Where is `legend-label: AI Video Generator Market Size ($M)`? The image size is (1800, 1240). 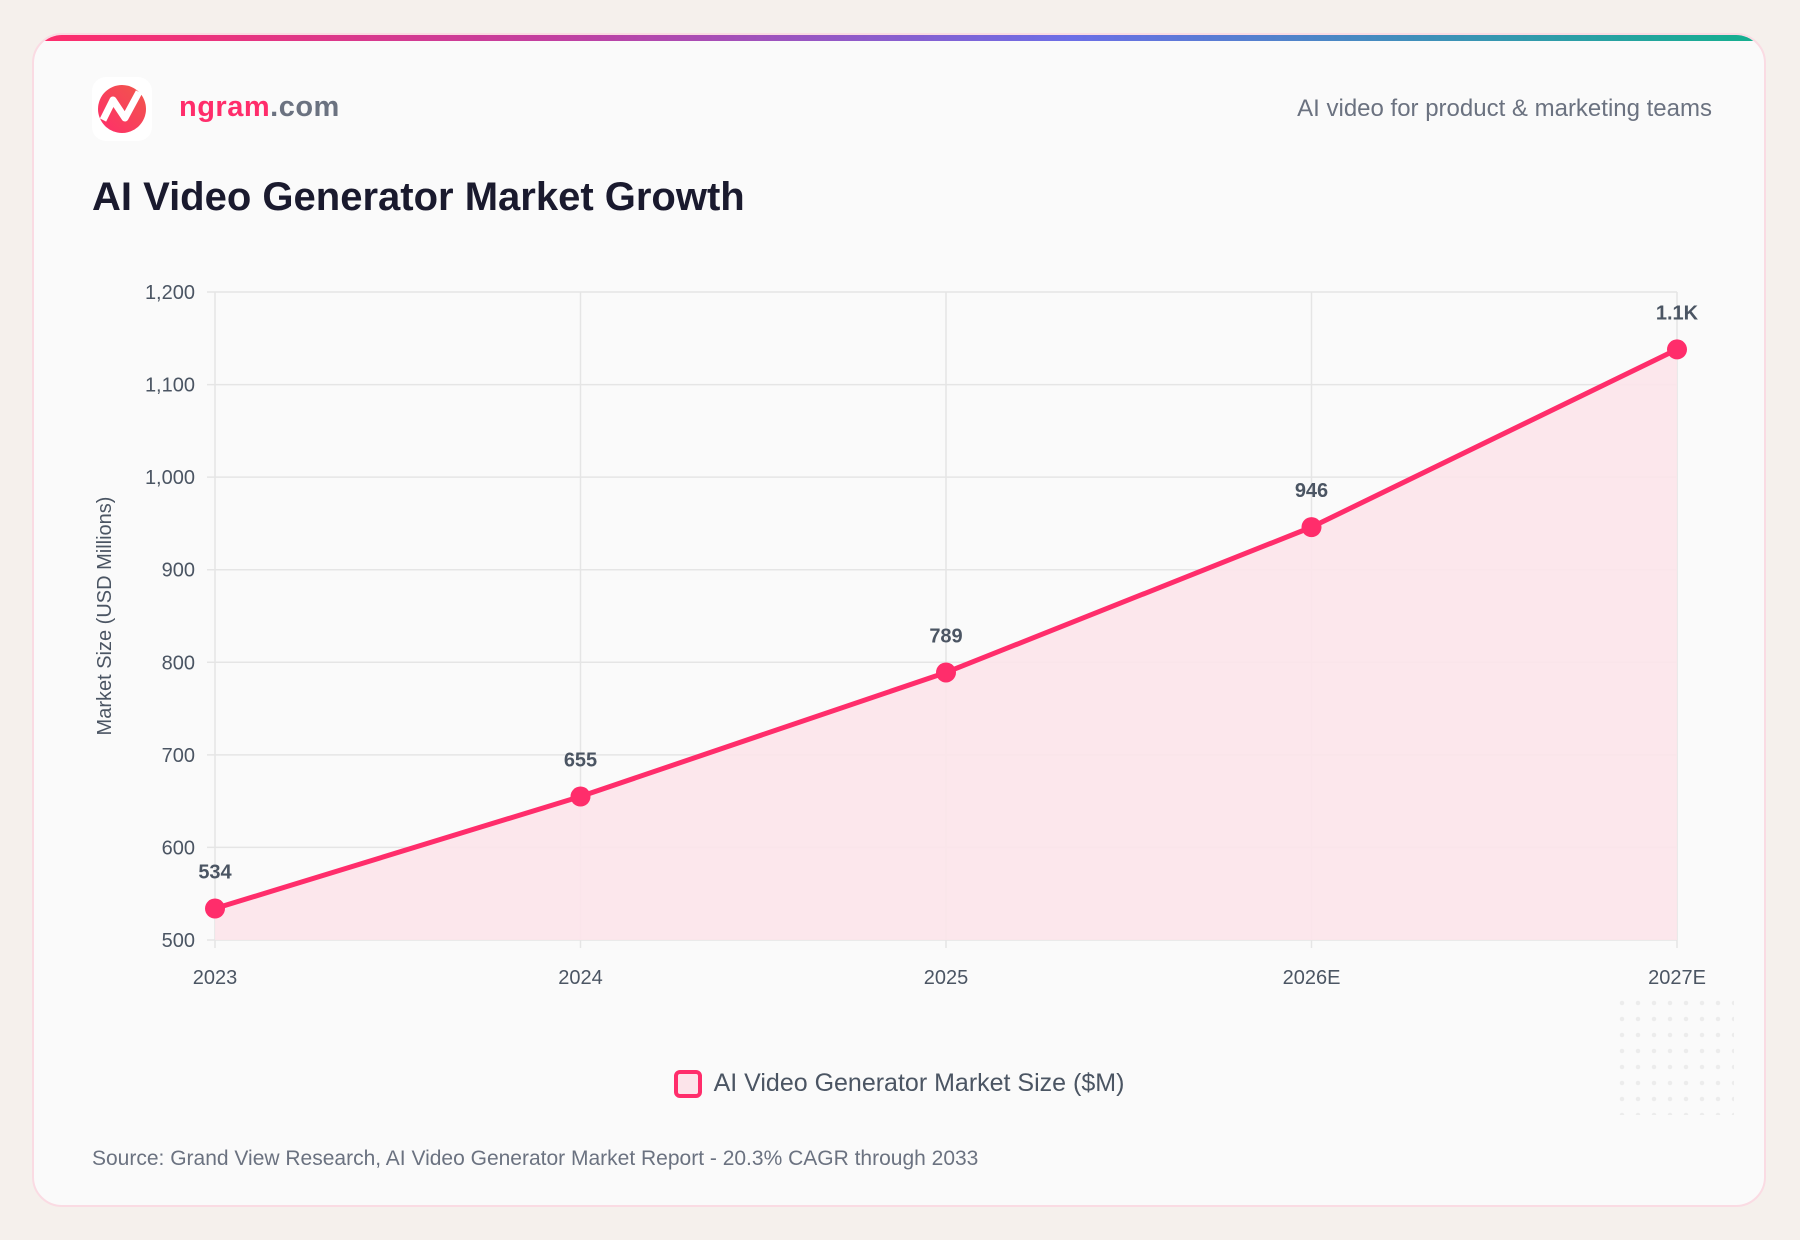 legend-label: AI Video Generator Market Size ($M) is located at coordinates (919, 1083).